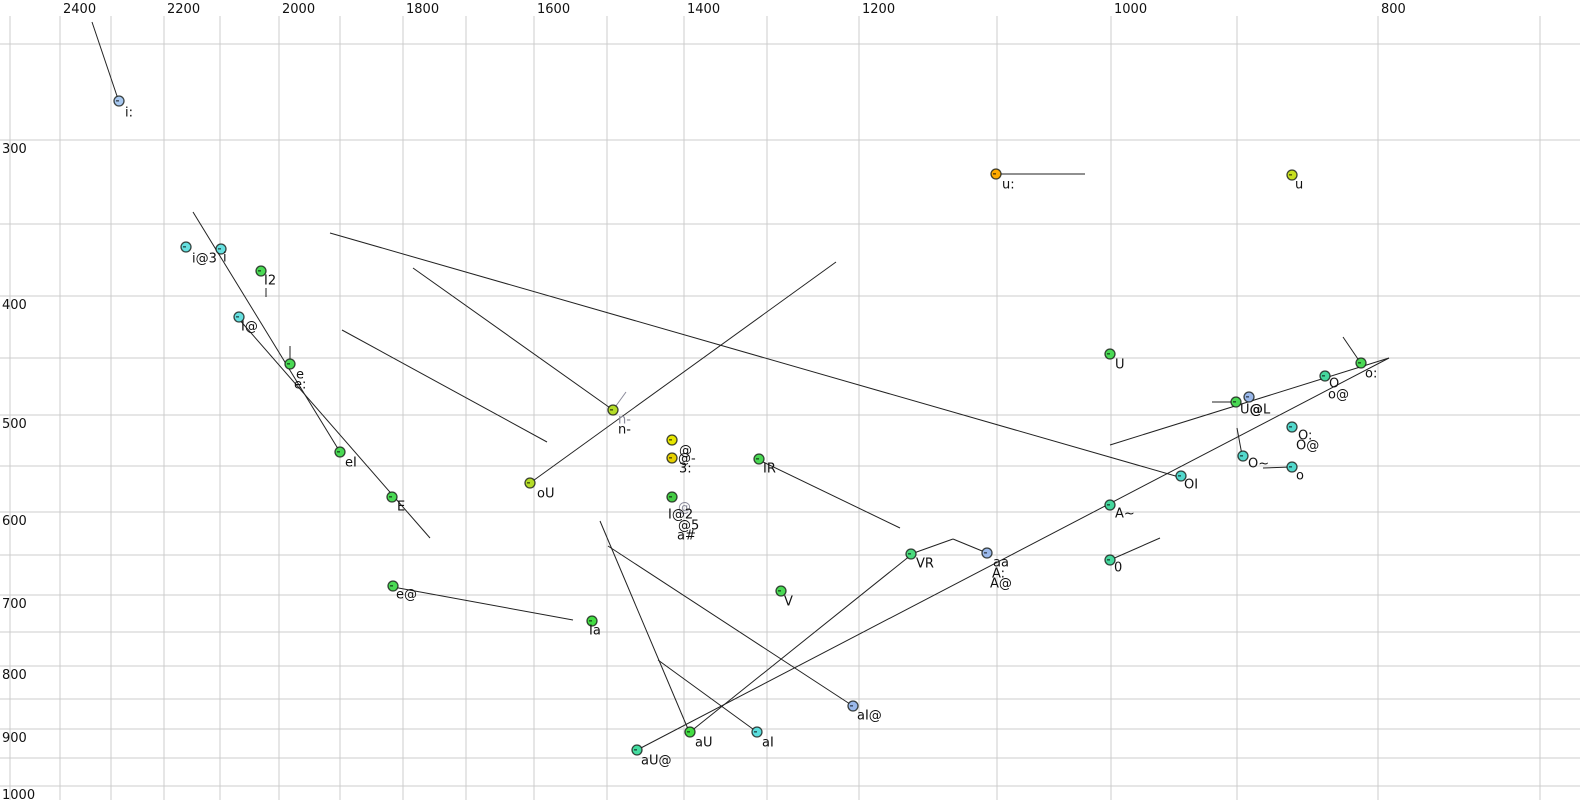 This screenshot has height=800, width=1580. I want to click on y-axis-tick-label: 300, so click(14, 149).